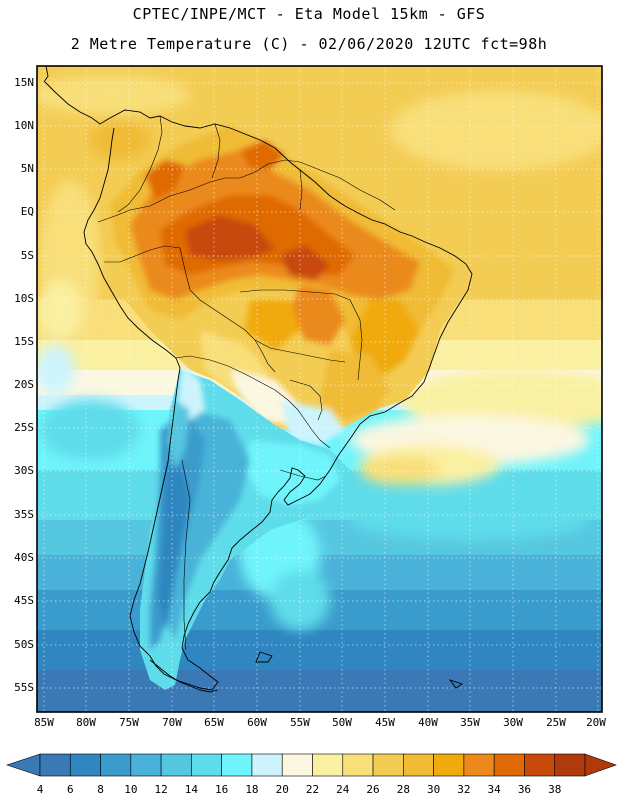 The image size is (618, 800). I want to click on colorbar, so click(311, 765).